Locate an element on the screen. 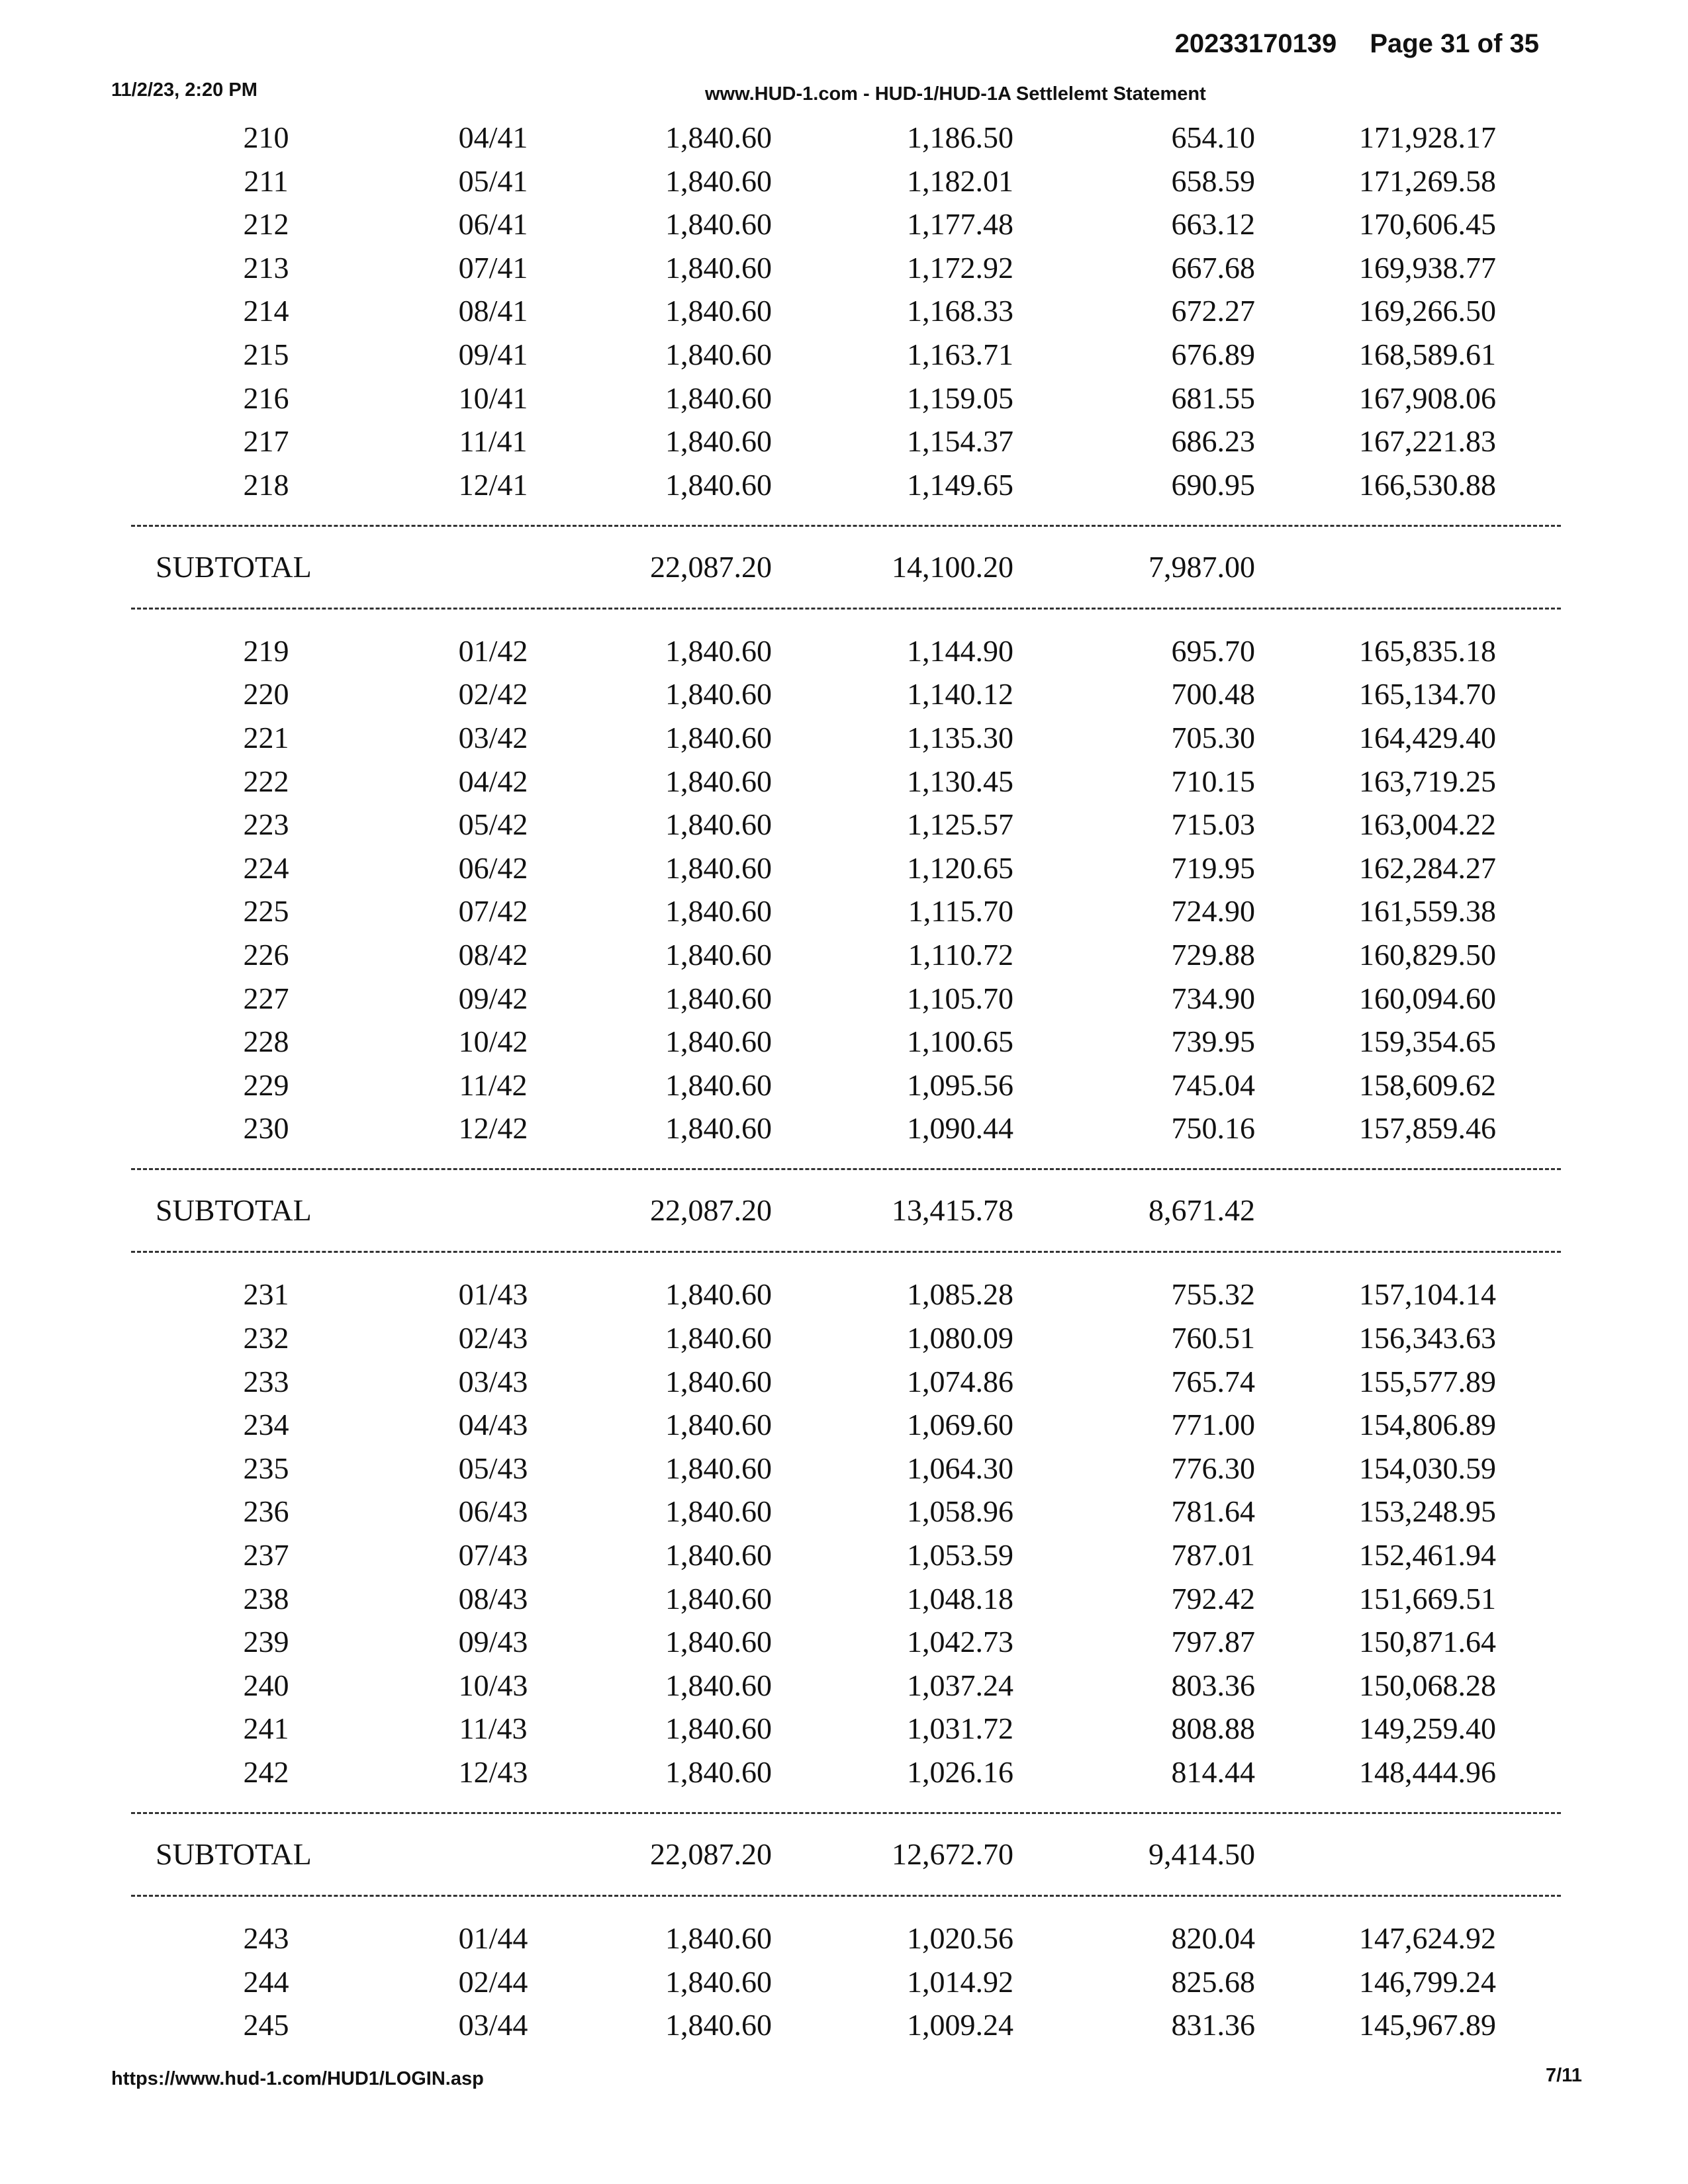 This screenshot has height=2184, width=1688. payment-number: 233 is located at coordinates (266, 1381).